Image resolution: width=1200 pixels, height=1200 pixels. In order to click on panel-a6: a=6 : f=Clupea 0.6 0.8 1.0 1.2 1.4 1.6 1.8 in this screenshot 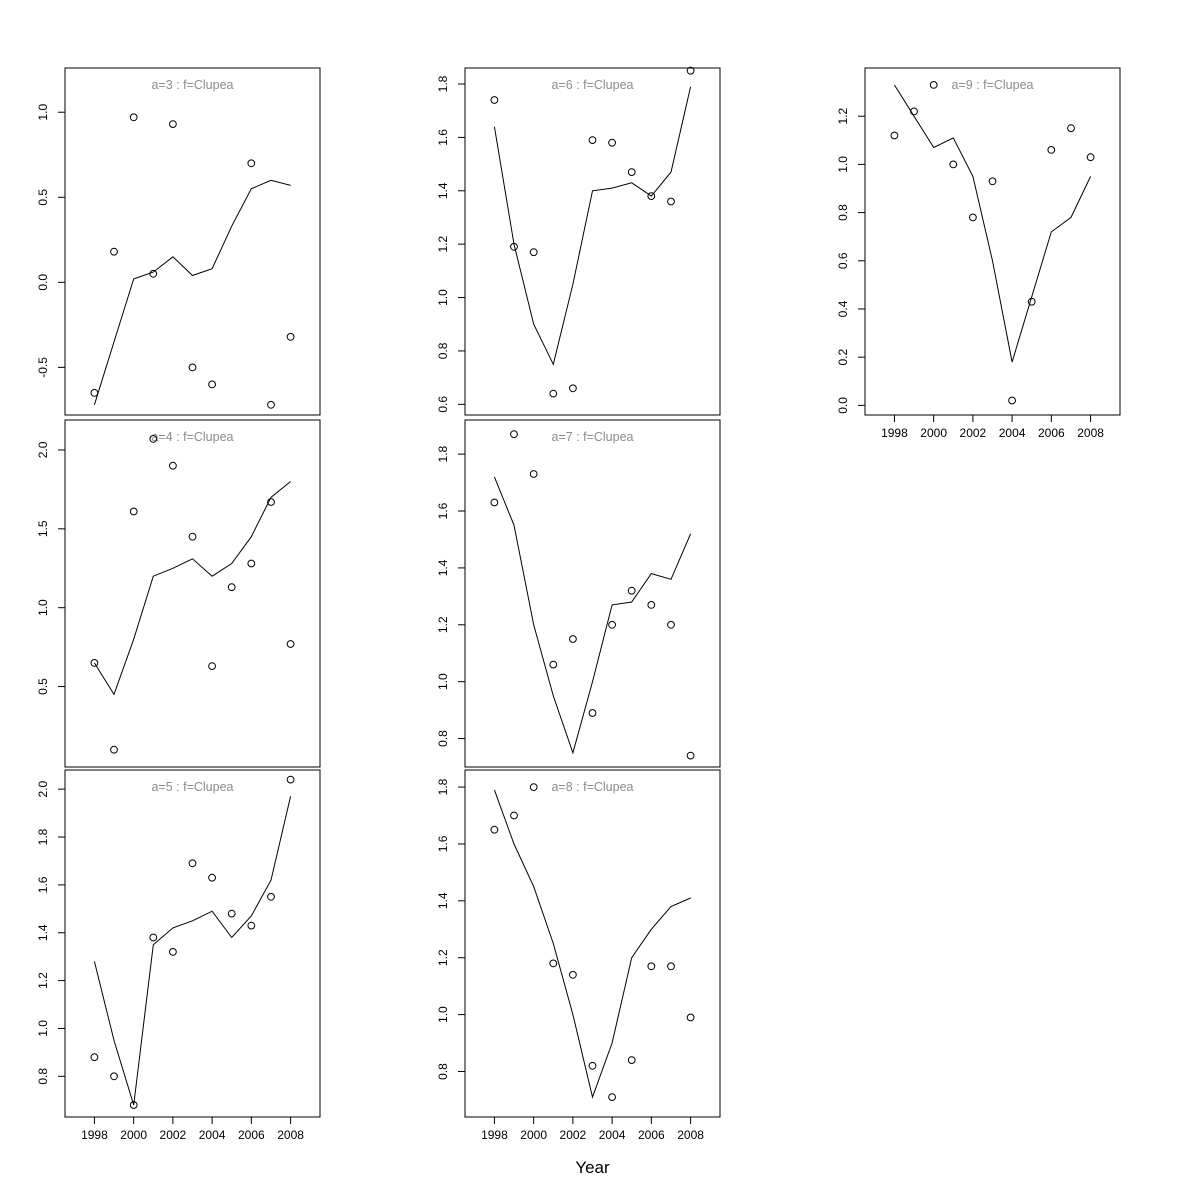, I will do `click(578, 241)`.